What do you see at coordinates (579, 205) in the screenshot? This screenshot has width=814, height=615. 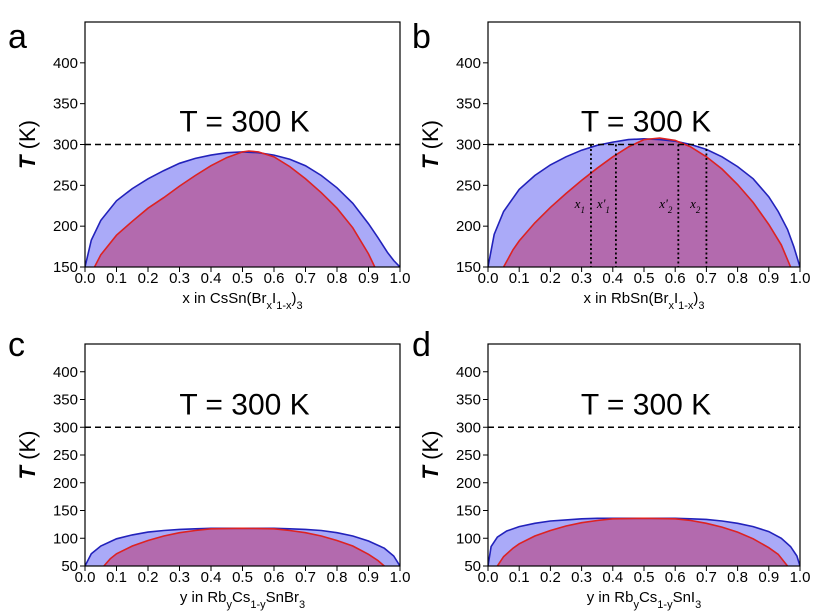 I see `marker-label: x1` at bounding box center [579, 205].